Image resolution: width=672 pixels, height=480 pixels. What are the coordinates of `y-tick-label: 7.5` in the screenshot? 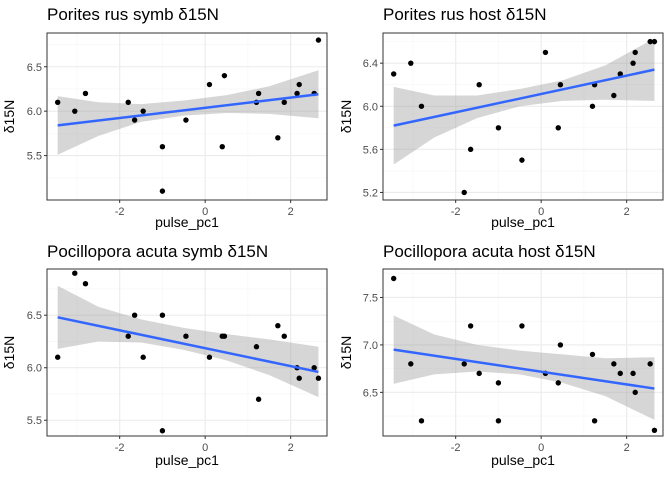 It's located at (370, 298).